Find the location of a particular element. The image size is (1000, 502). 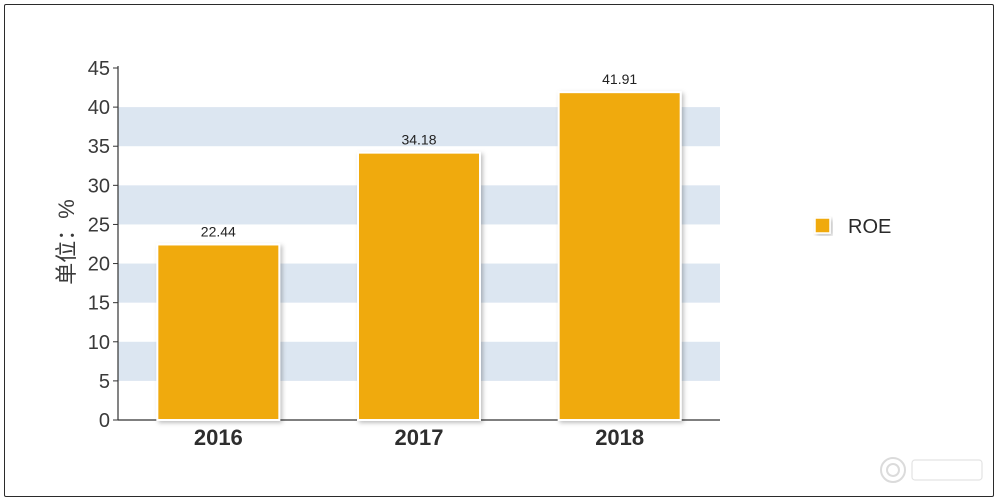

bar-2016 is located at coordinates (218, 332).